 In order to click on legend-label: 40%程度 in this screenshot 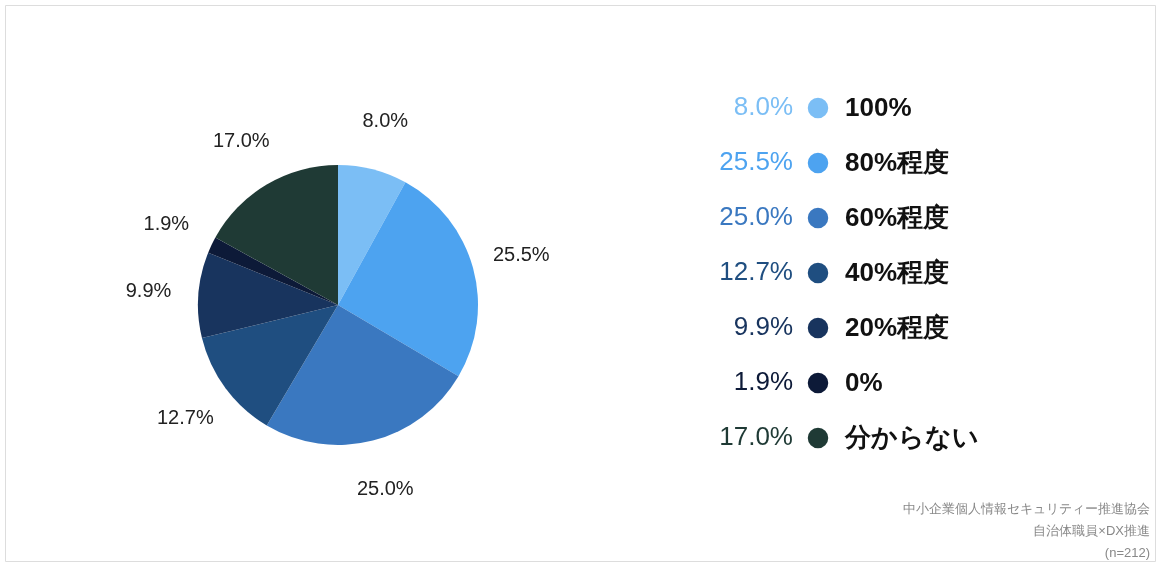, I will do `click(897, 272)`.